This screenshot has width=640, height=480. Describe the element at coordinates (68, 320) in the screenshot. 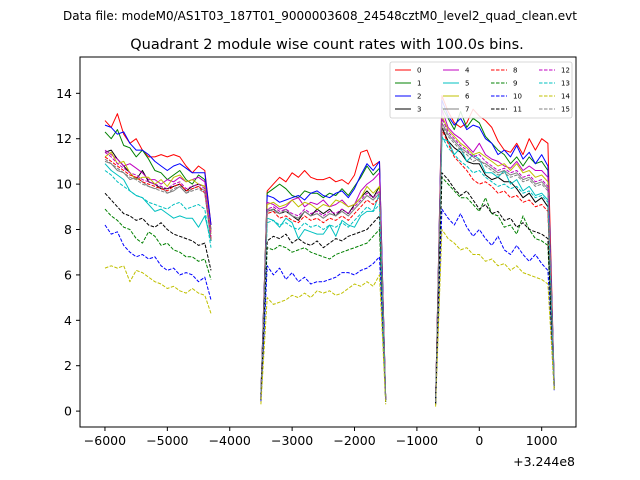

I see `y-tick-label: 4` at that location.